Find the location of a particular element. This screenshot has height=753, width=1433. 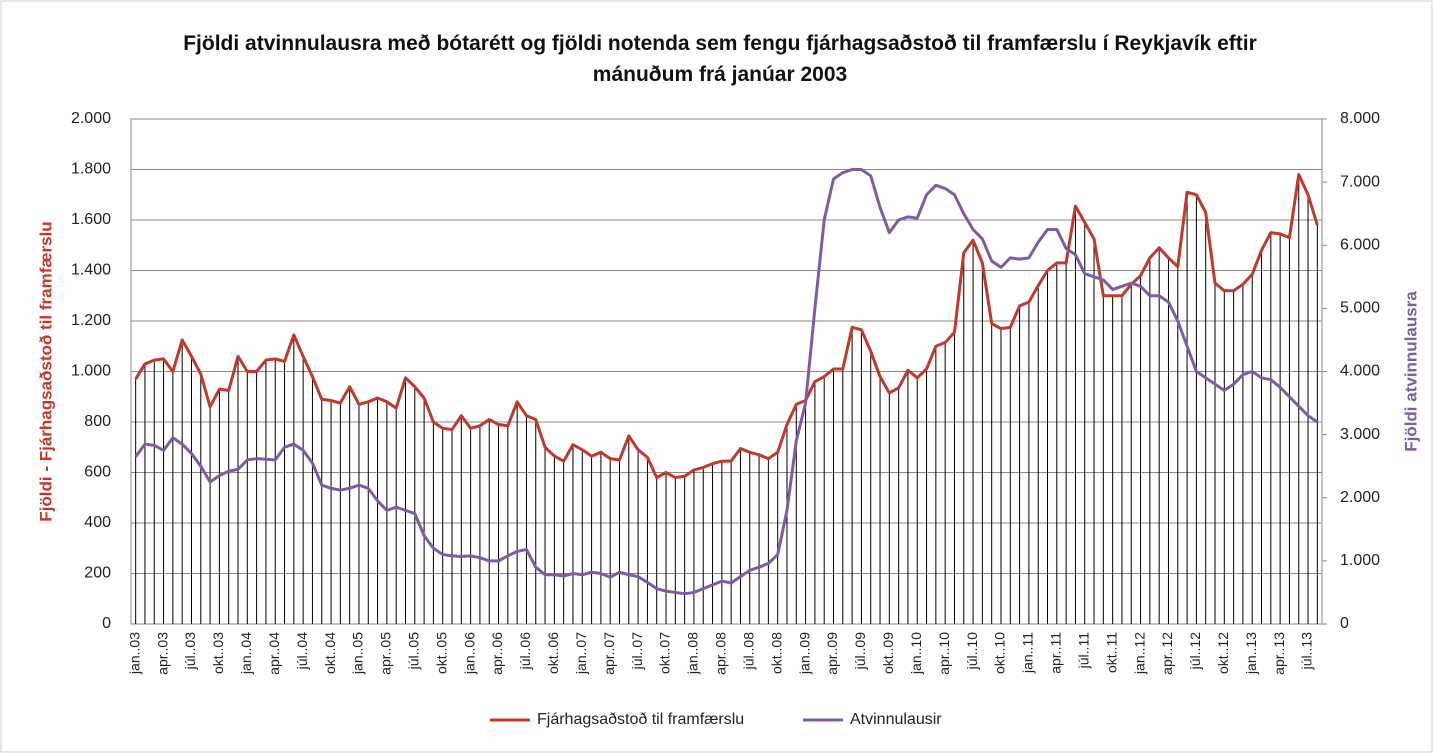

y2-tick-label: 6.000 is located at coordinates (1360, 244).